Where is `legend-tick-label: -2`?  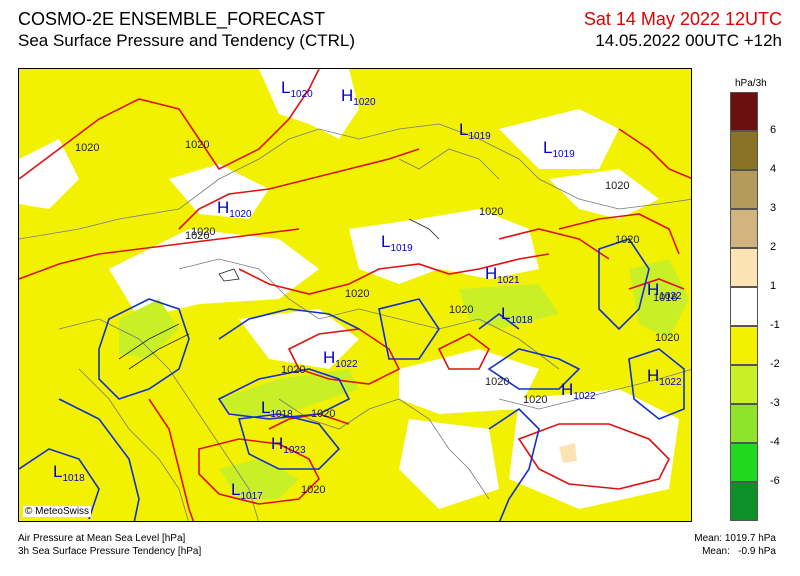 legend-tick-label: -2 is located at coordinates (775, 364).